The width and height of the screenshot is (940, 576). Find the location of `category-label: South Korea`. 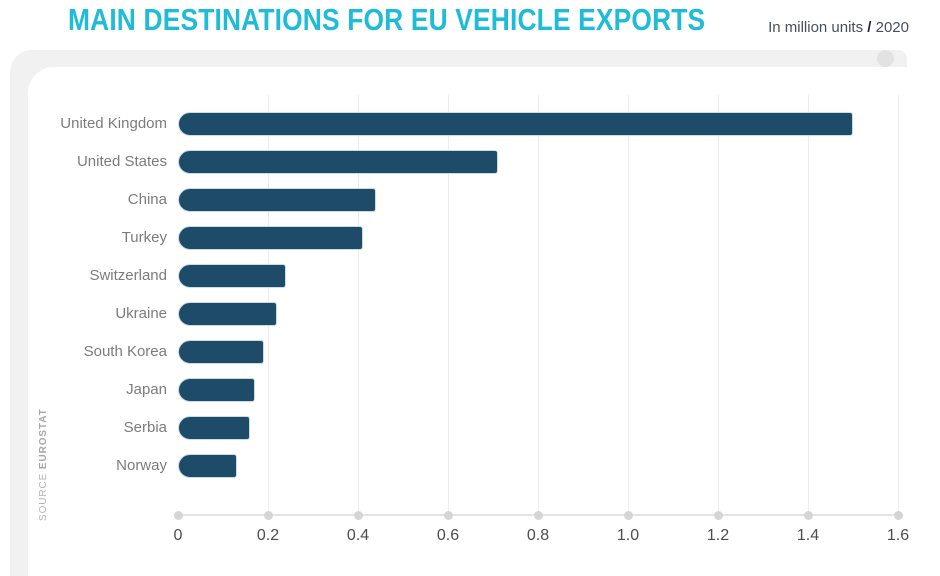

category-label: South Korea is located at coordinates (125, 351).